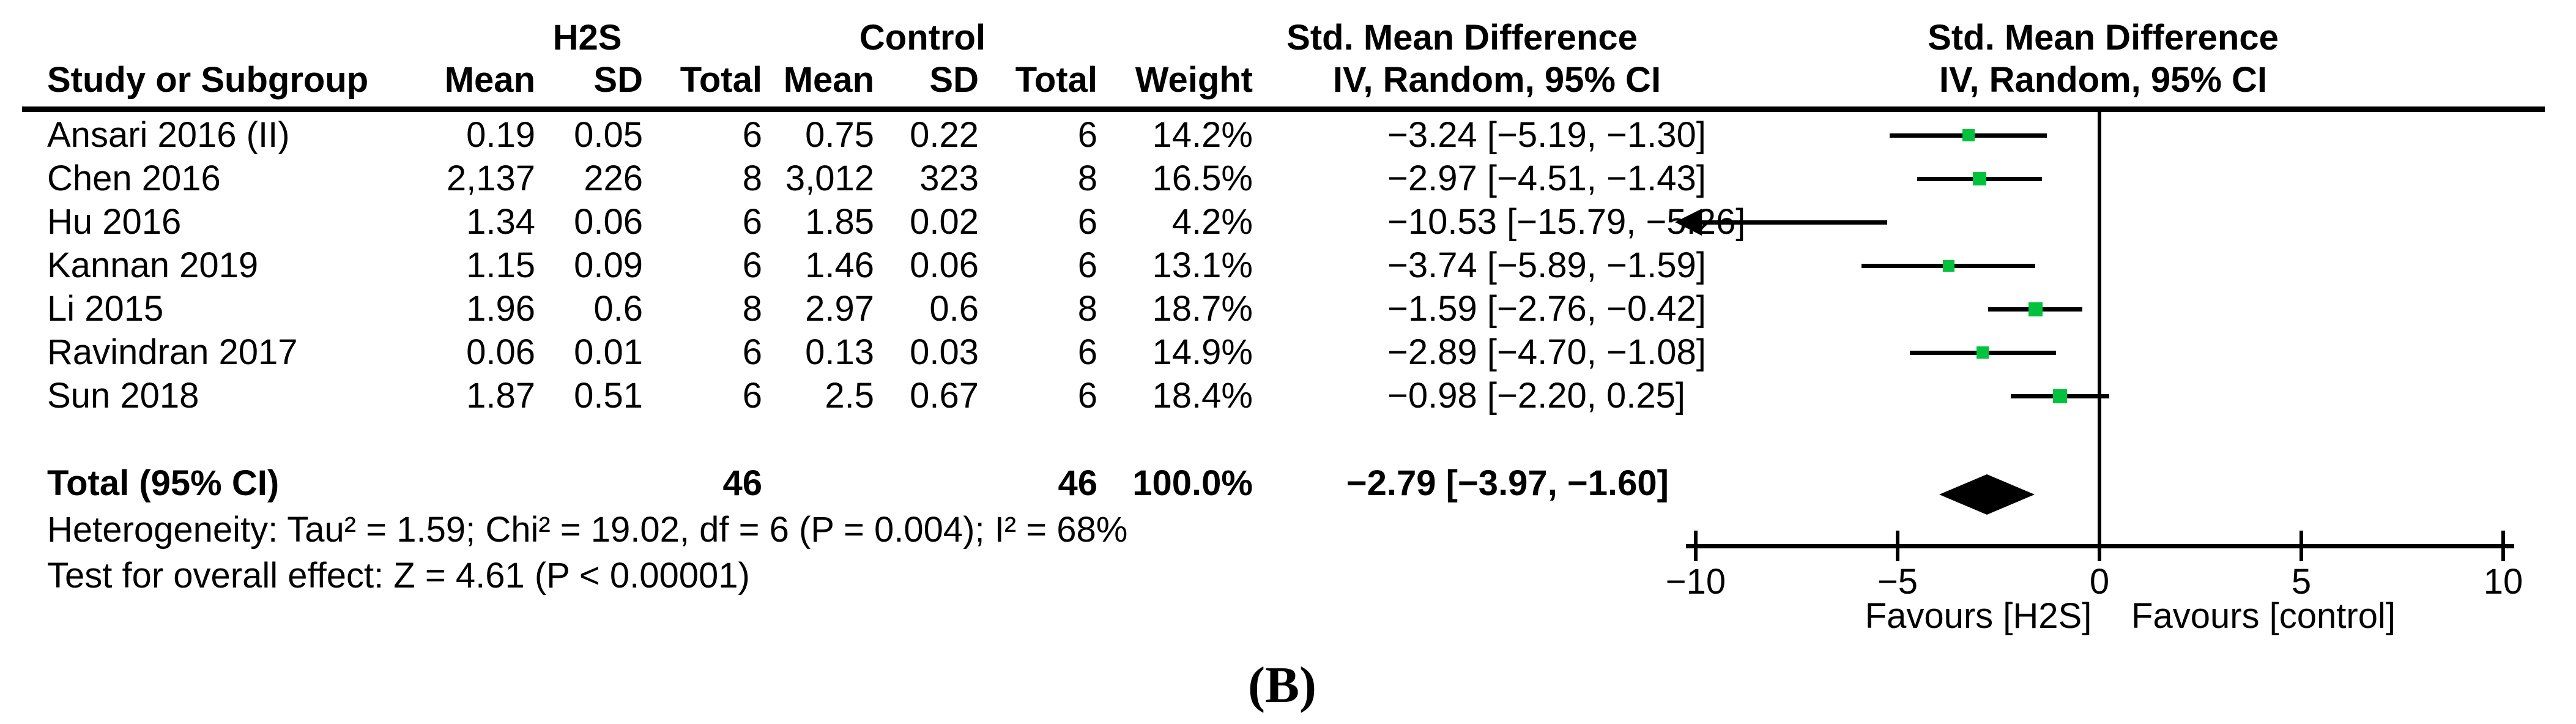 This screenshot has height=724, width=2576. What do you see at coordinates (1987, 494) in the screenshot?
I see `overall-effect-diamond` at bounding box center [1987, 494].